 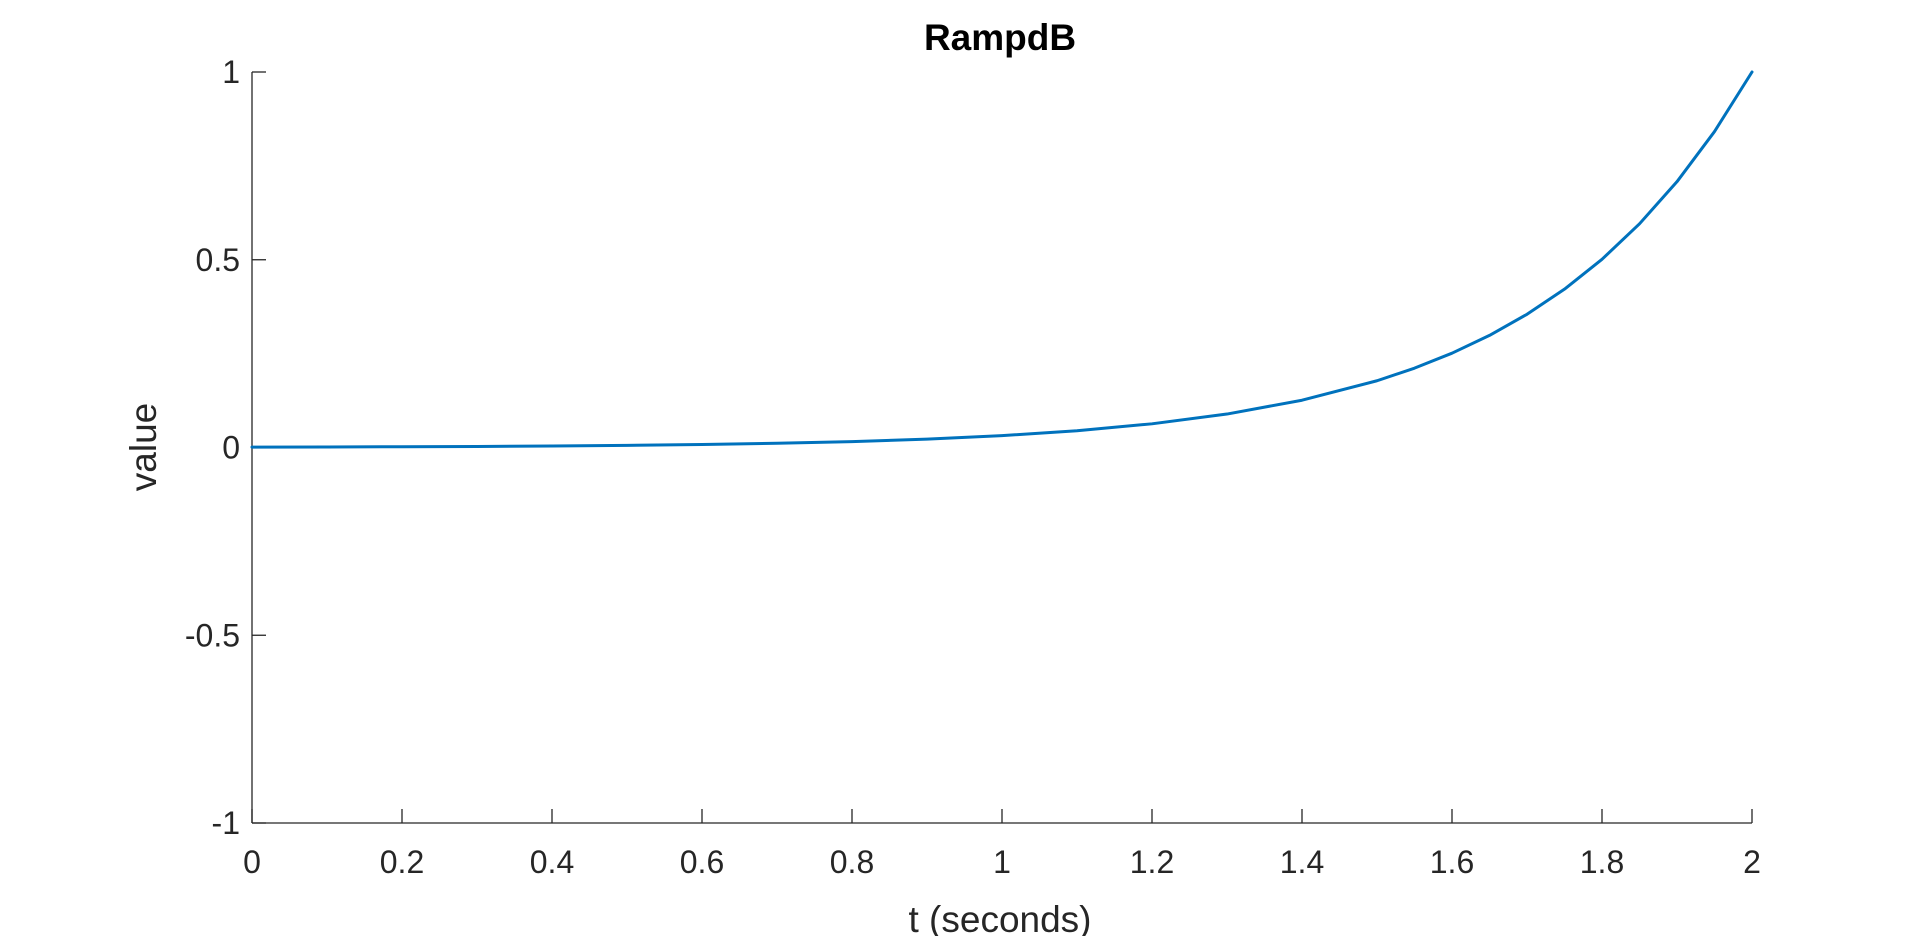 I want to click on y-tick-label: 0.5, so click(x=218, y=260).